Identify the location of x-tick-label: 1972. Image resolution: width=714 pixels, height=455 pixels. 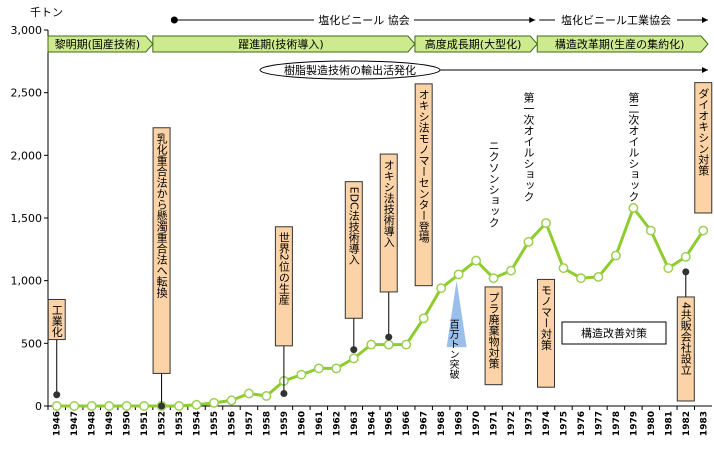
(512, 423).